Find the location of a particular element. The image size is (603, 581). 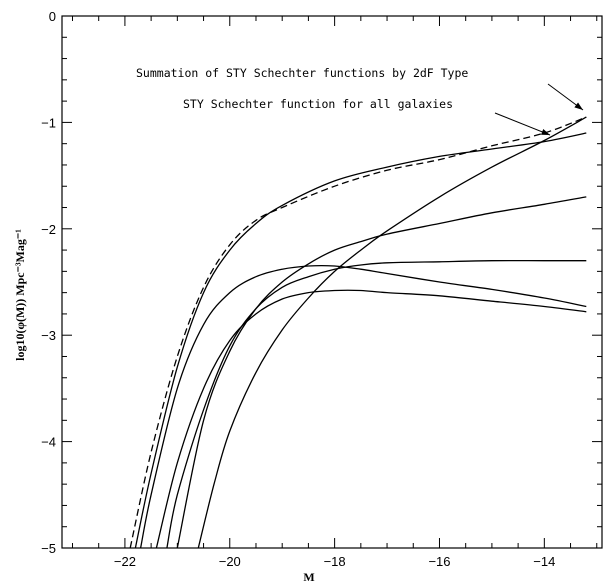

x-axis-label: M is located at coordinates (308, 575).